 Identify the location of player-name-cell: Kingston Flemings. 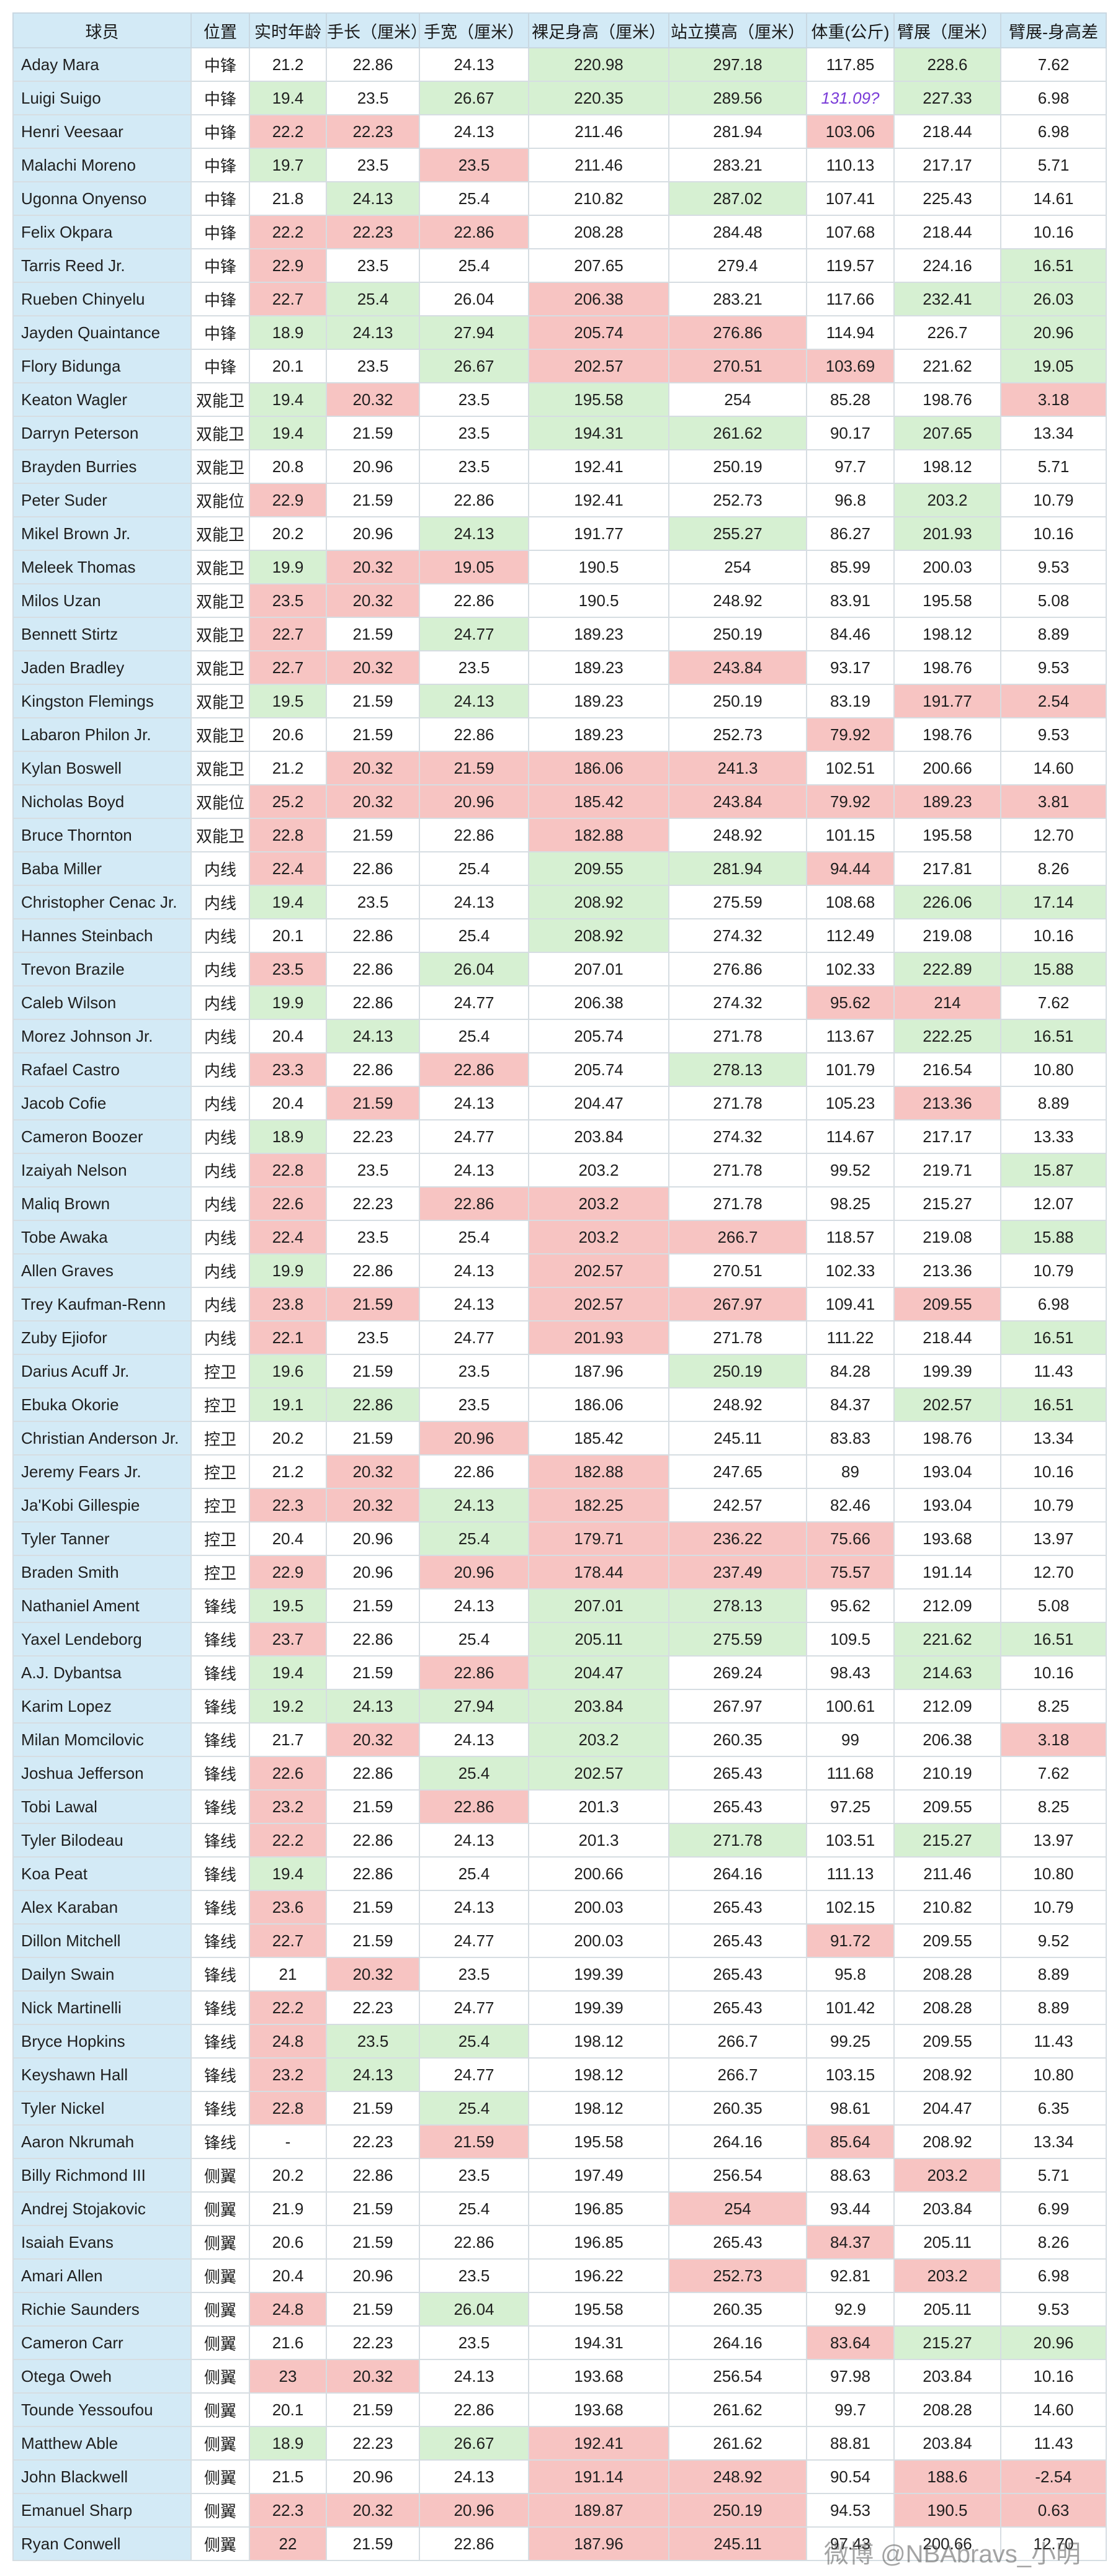
(102, 701).